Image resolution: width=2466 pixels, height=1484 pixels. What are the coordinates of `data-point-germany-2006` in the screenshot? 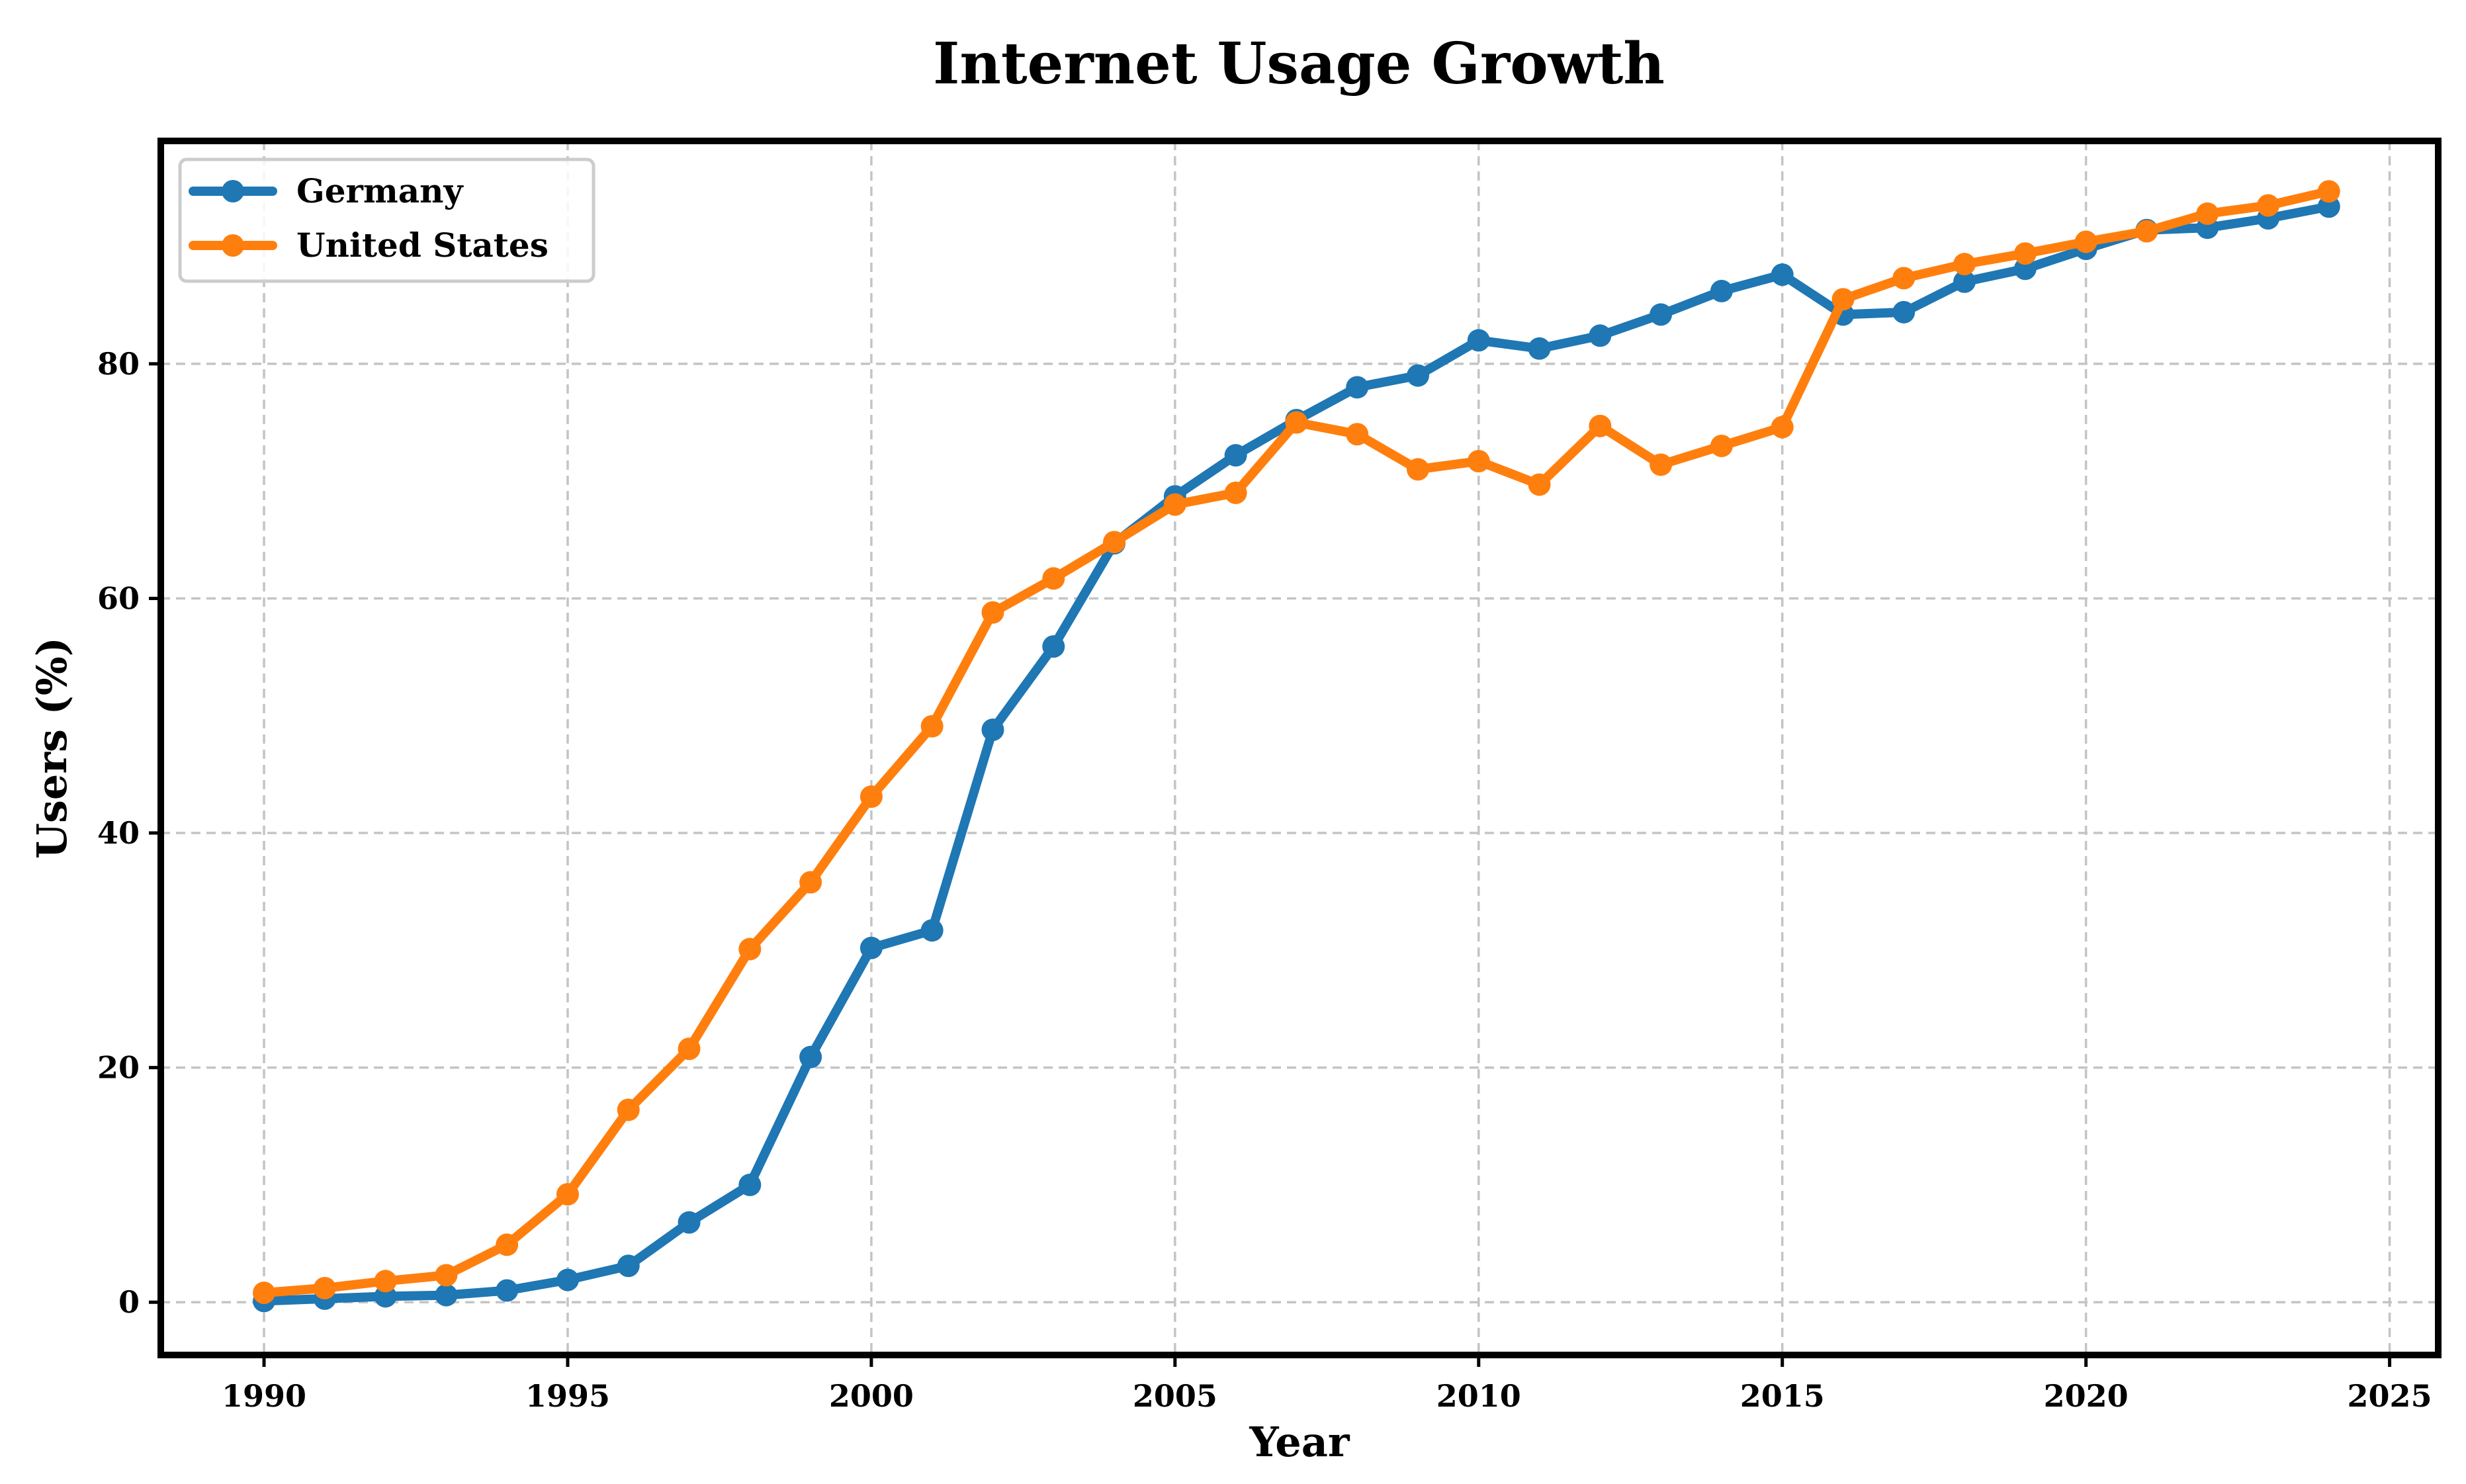 It's located at (1235, 456).